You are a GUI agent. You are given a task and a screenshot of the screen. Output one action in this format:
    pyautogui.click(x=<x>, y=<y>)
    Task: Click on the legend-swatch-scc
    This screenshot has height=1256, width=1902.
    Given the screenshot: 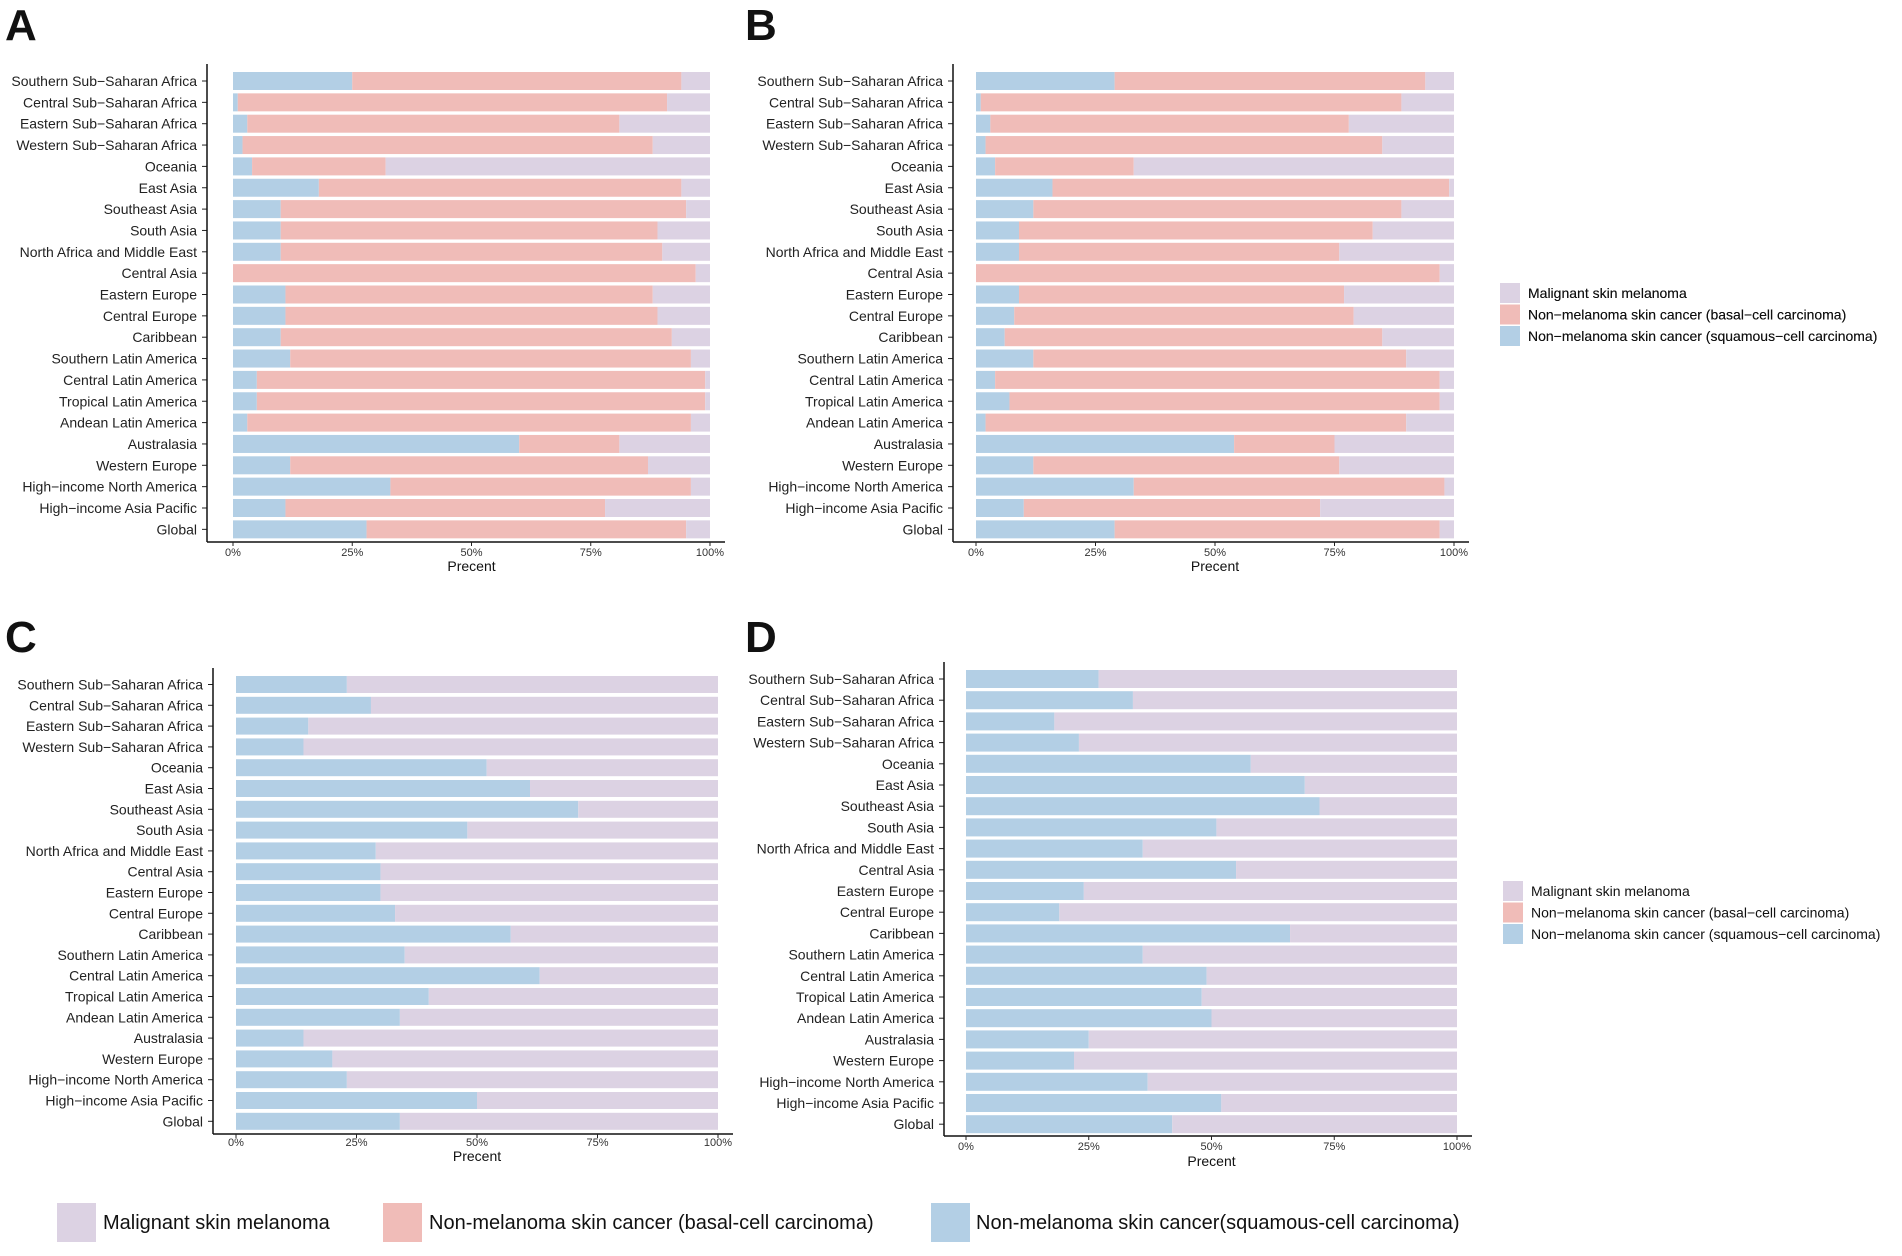 What is the action you would take?
    pyautogui.click(x=1513, y=934)
    